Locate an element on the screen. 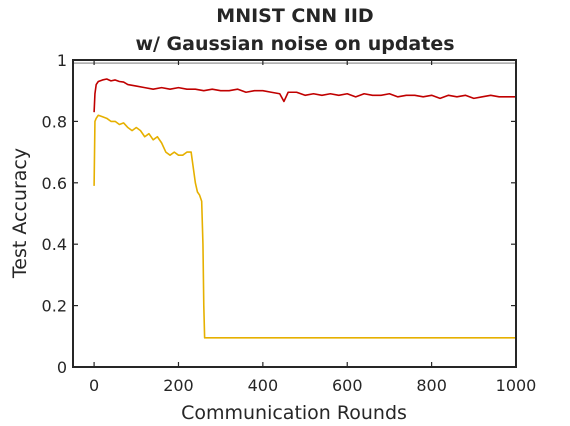  x-axis-label: Communication Rounds is located at coordinates (294, 413).